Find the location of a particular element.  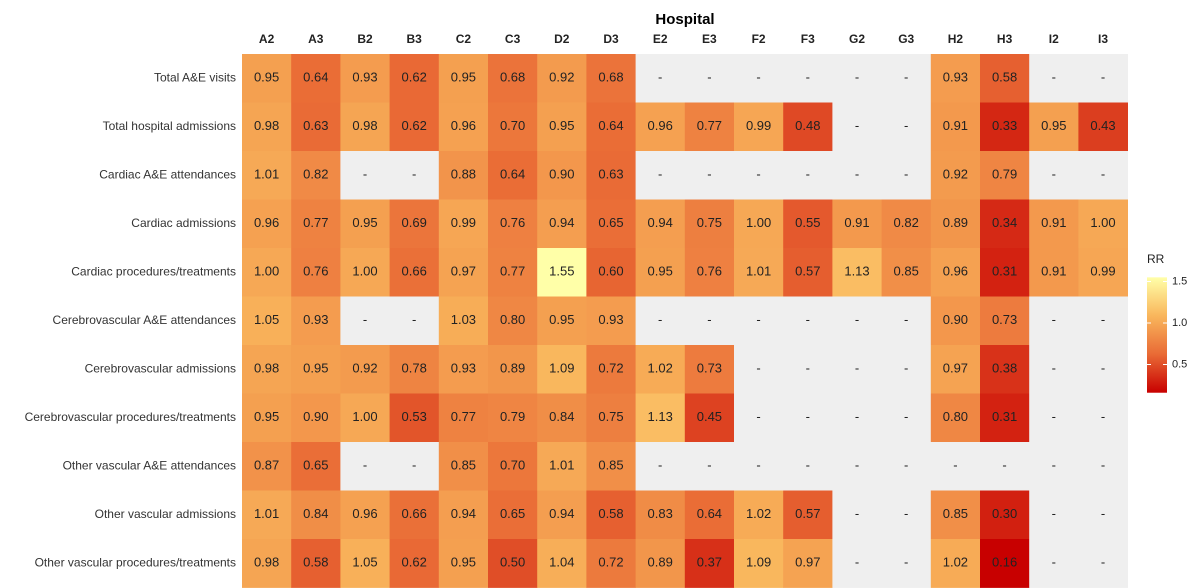

x-tick-label: G2 is located at coordinates (857, 39).